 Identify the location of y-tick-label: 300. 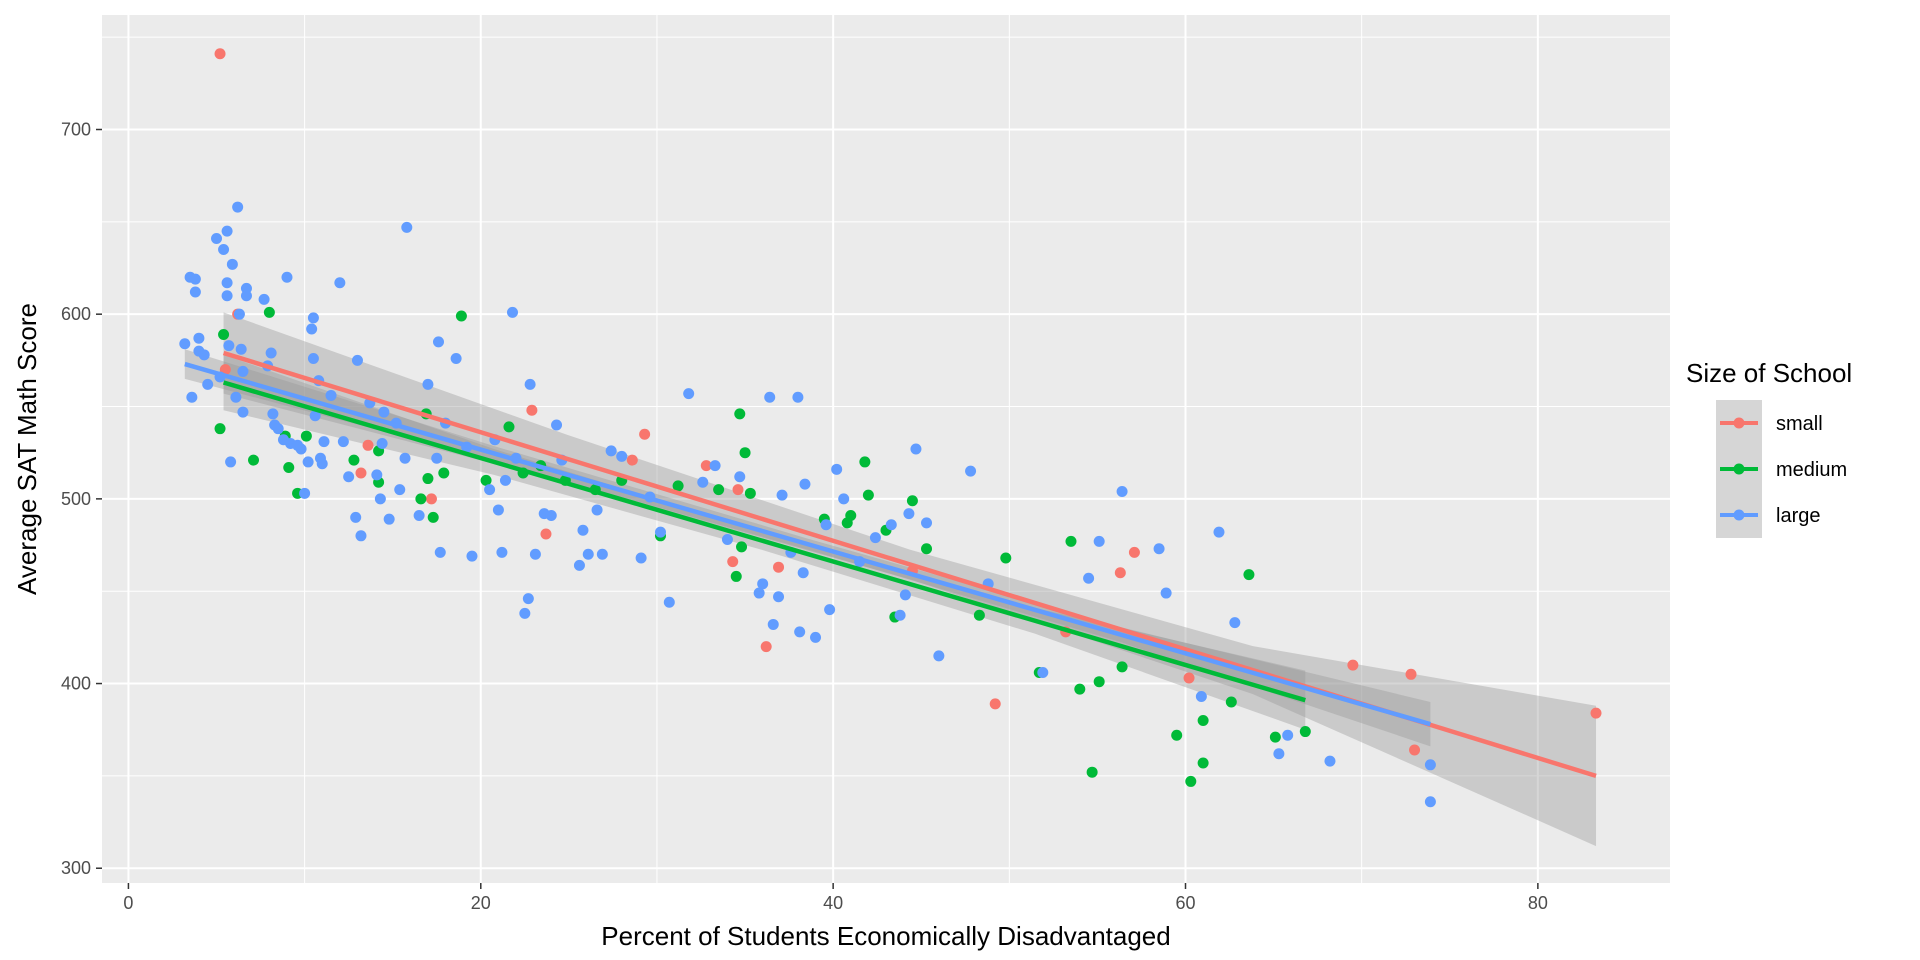
(76, 868).